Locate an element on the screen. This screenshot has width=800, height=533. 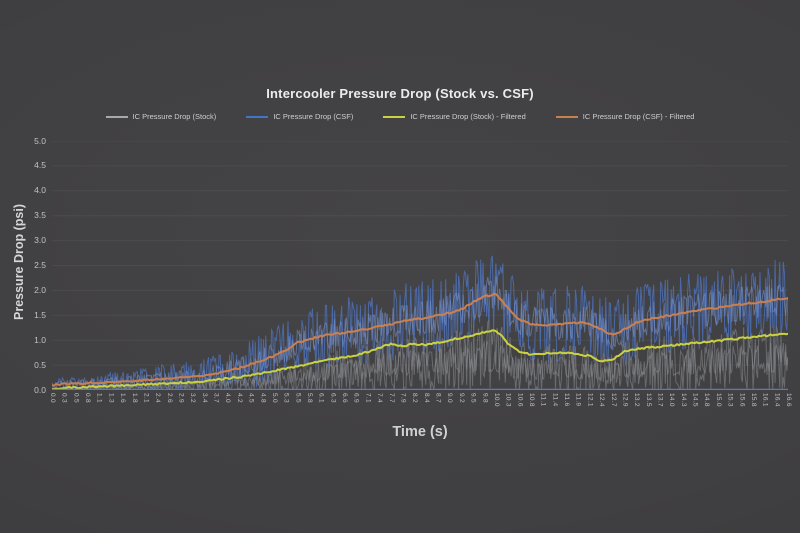
x-tick-label: 9.0 is located at coordinates (450, 398).